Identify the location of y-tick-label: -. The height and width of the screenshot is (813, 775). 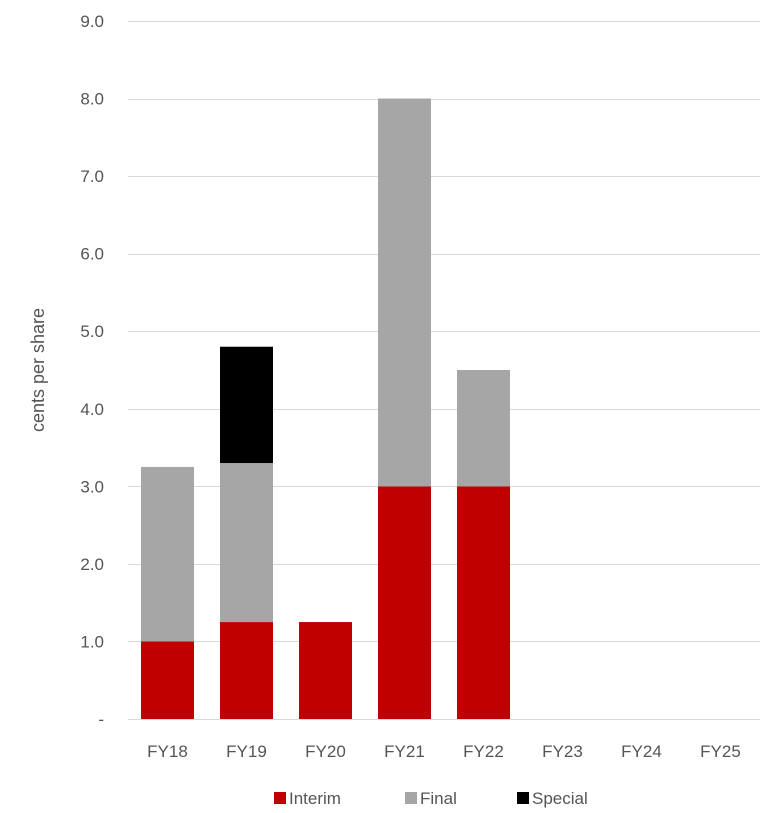
(101, 719).